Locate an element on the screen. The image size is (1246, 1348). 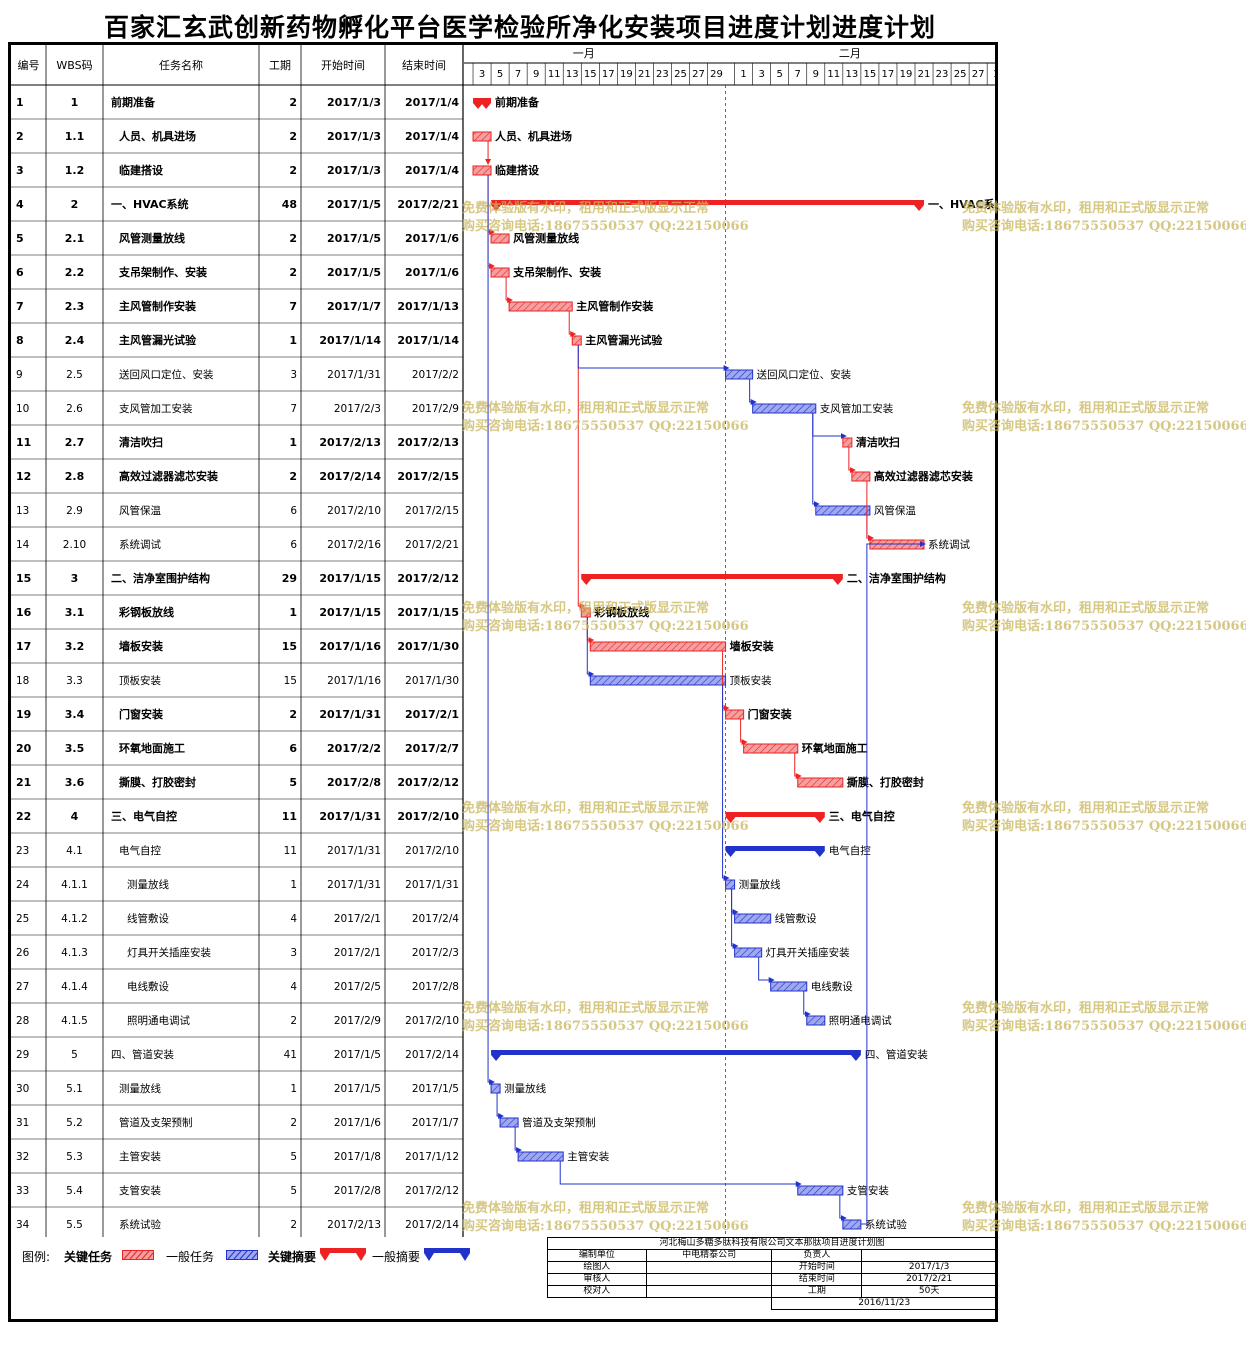
reviewer-label: 审核人 is located at coordinates (597, 1279).